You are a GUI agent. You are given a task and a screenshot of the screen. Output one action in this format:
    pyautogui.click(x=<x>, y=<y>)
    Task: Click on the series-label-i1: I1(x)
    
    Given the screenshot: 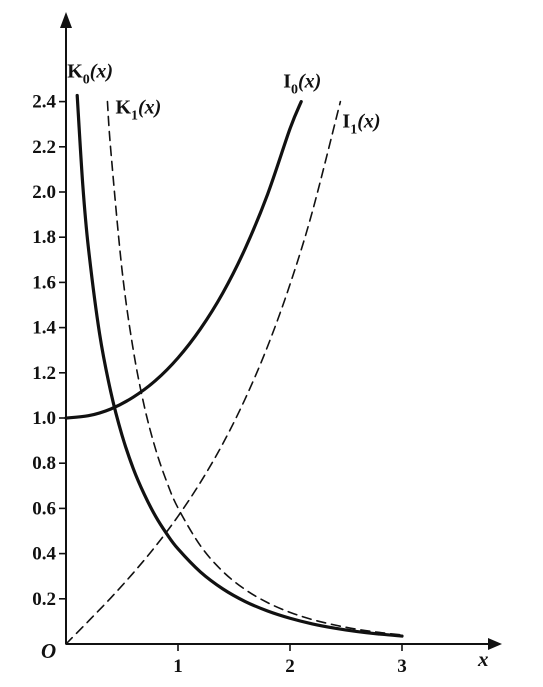 What is the action you would take?
    pyautogui.click(x=361, y=124)
    